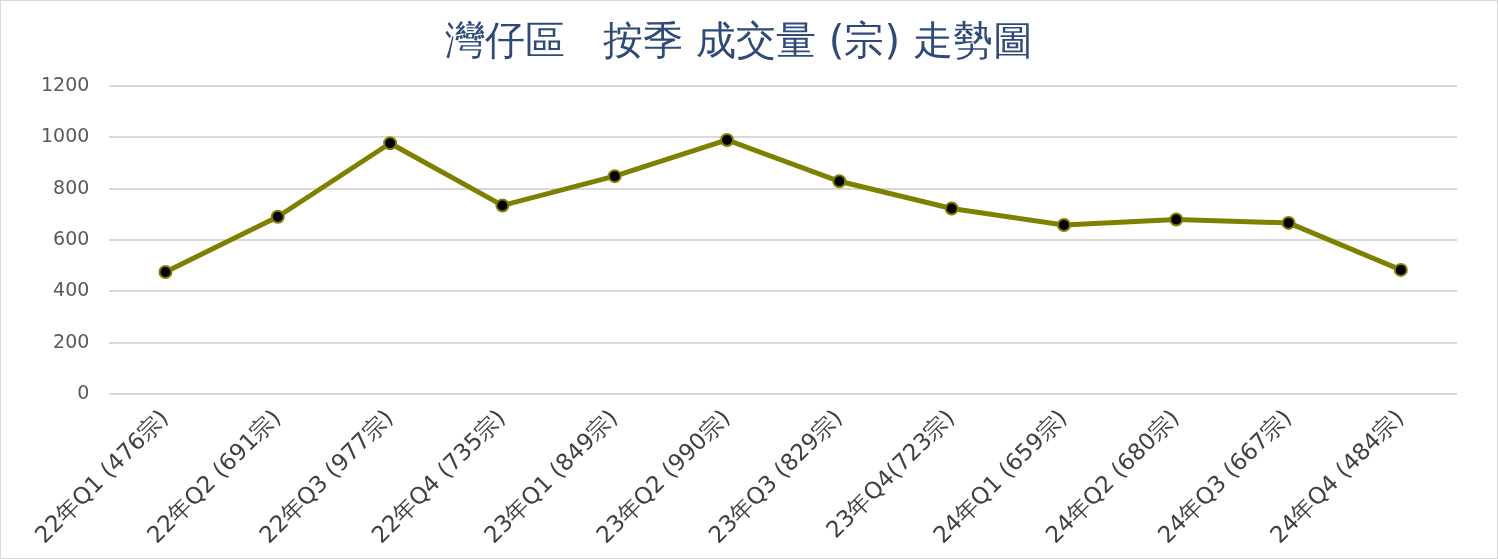 The image size is (1498, 559). Describe the element at coordinates (65, 135) in the screenshot. I see `y-tick-label: 1000` at that location.